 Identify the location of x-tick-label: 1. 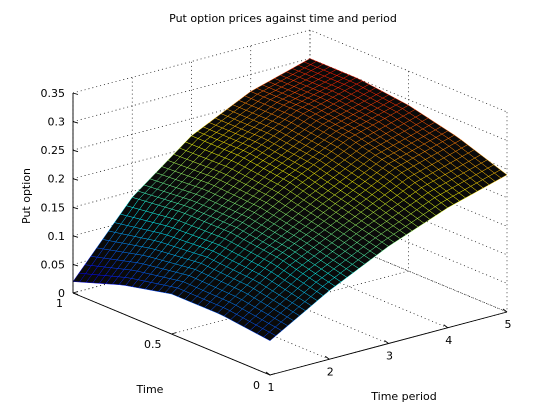
(271, 387).